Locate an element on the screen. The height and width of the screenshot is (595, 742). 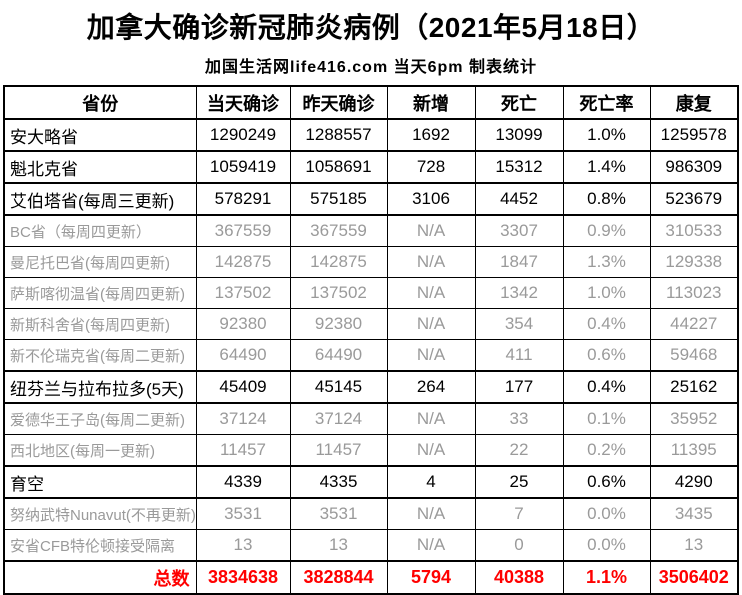
deaths-cell: 15312 is located at coordinates (519, 167).